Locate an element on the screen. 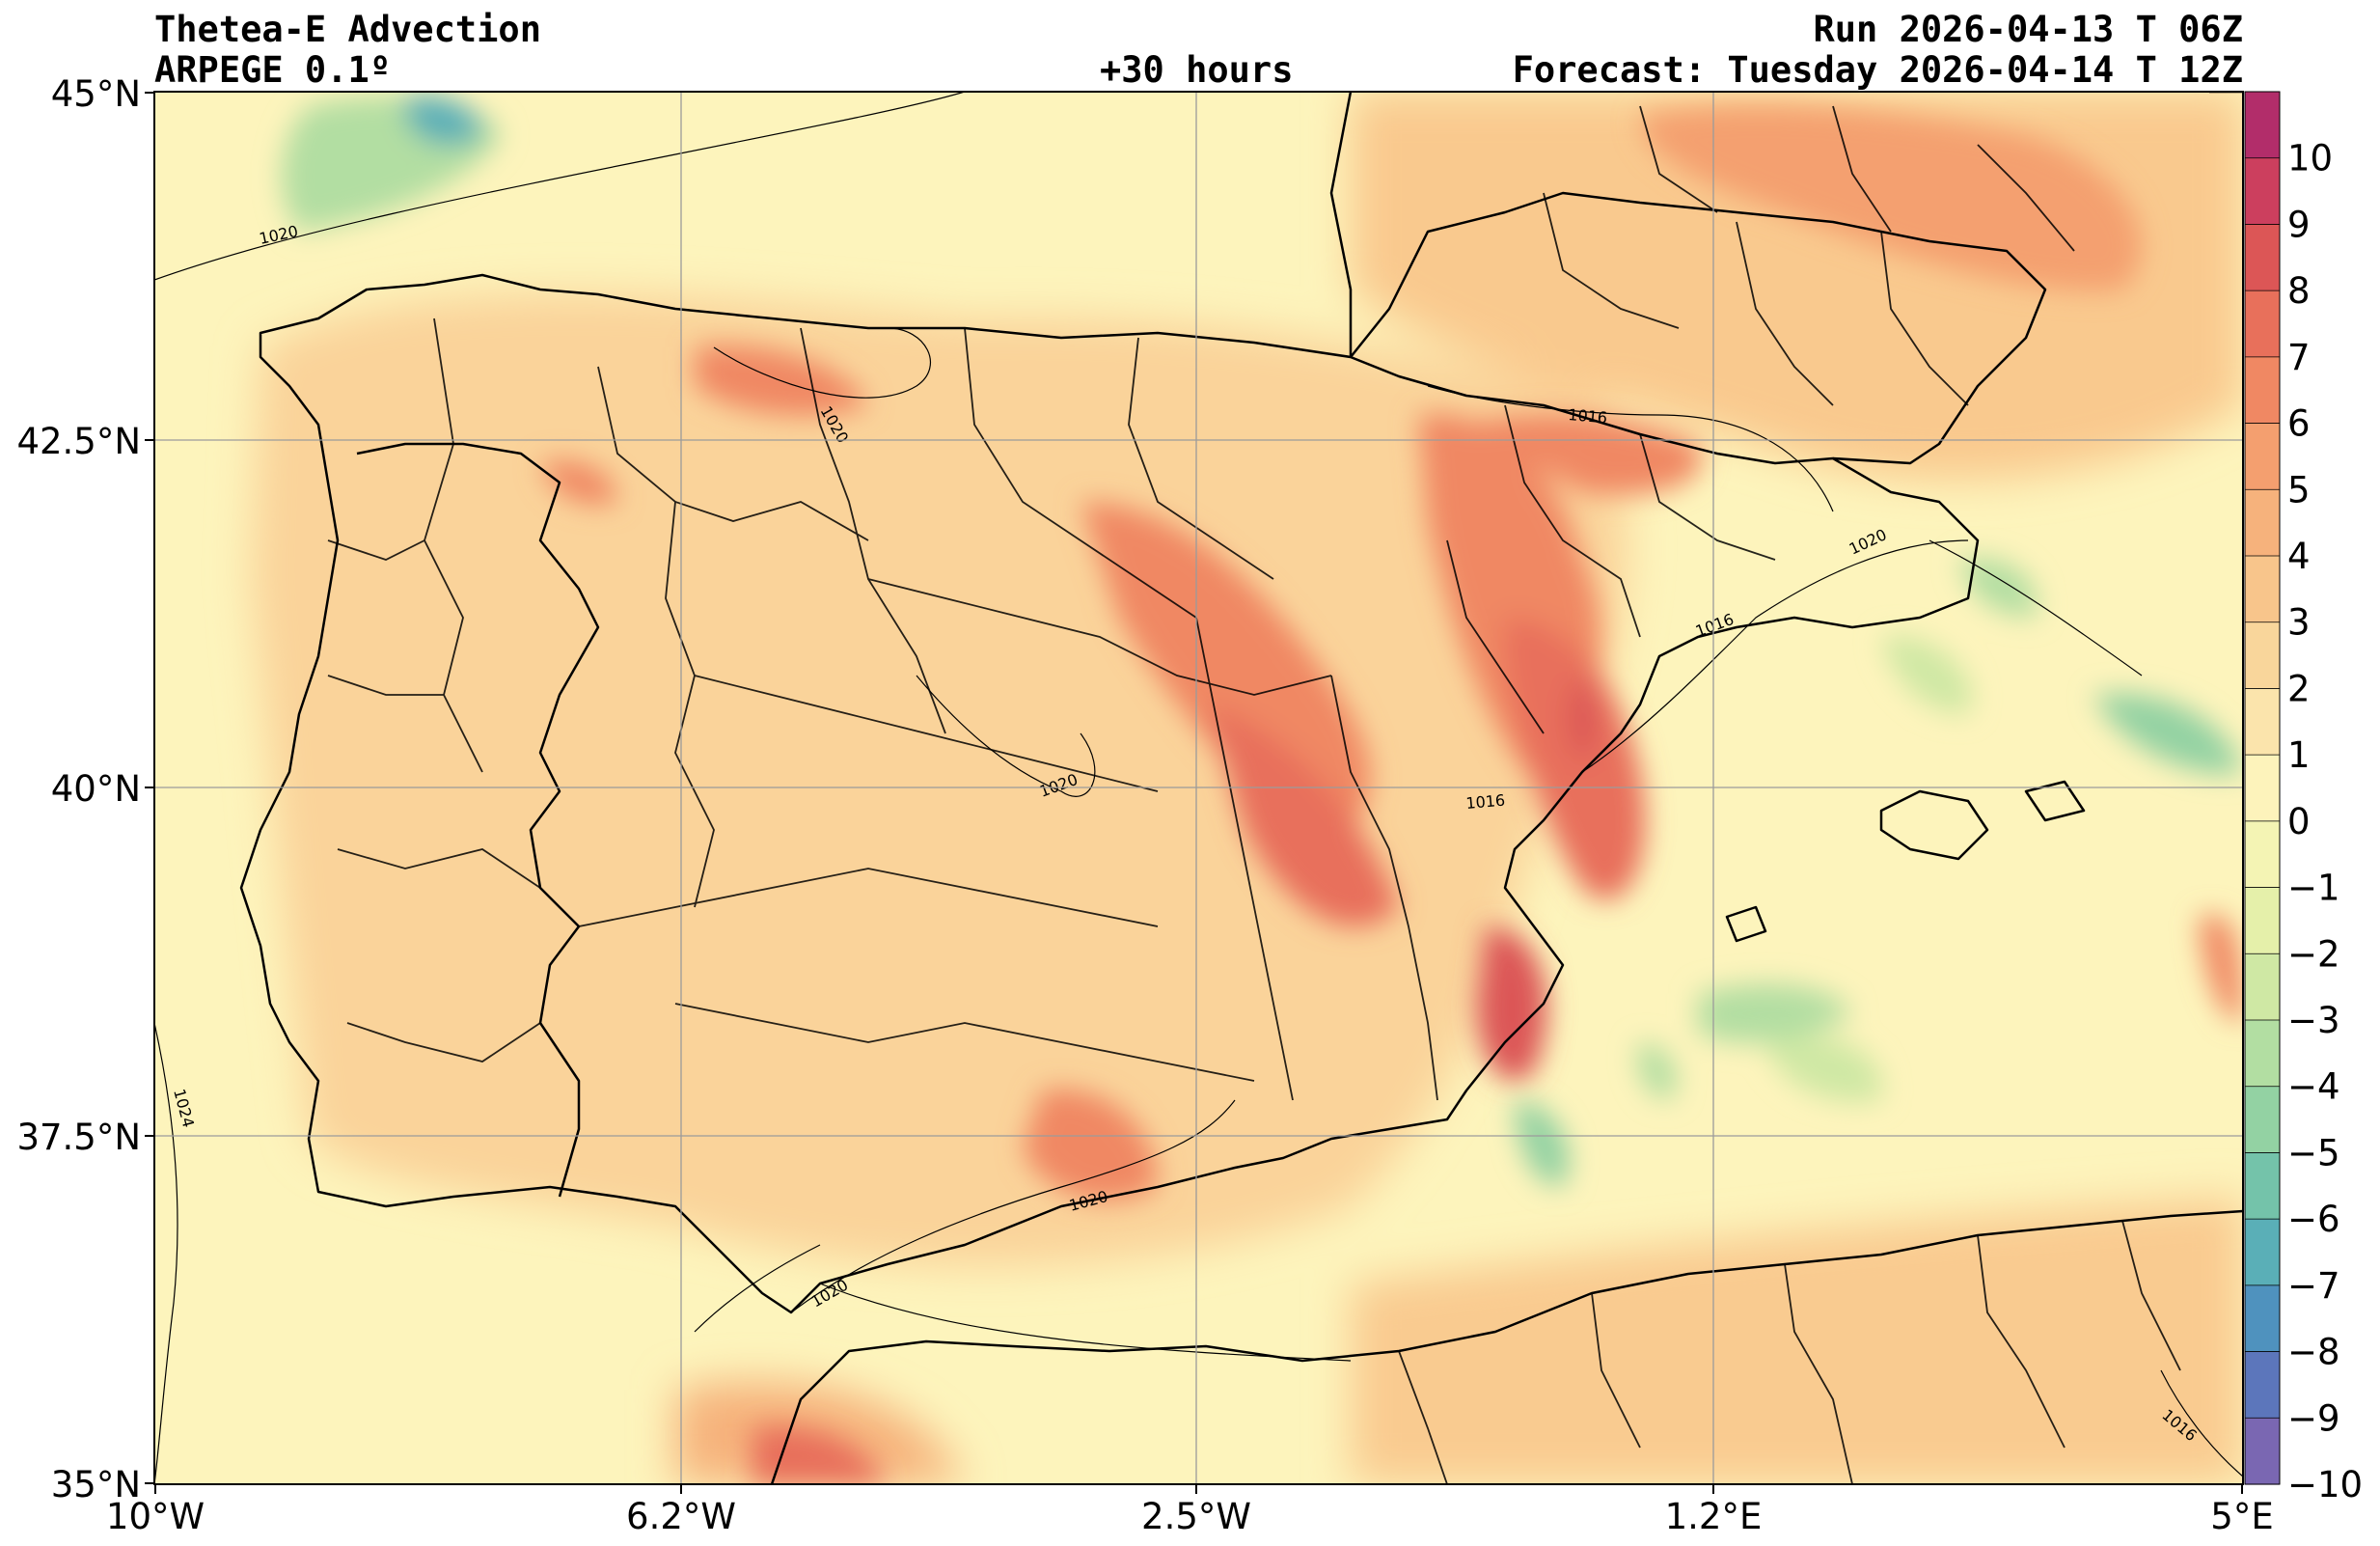  lat-labels: 45°N 42.5°N 40°N 37.5°N 35°N is located at coordinates (78, 789).